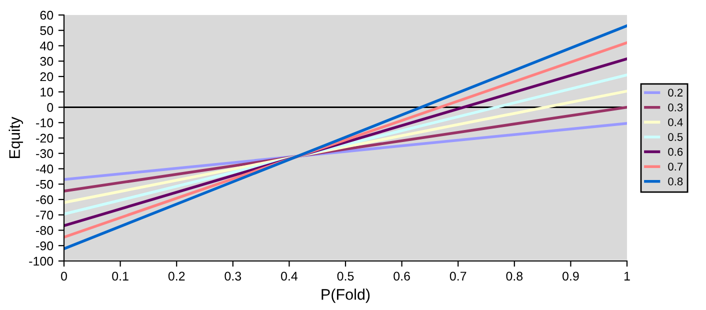 The image size is (706, 310). Describe the element at coordinates (458, 276) in the screenshot. I see `x-tick-label: 0.7` at that location.